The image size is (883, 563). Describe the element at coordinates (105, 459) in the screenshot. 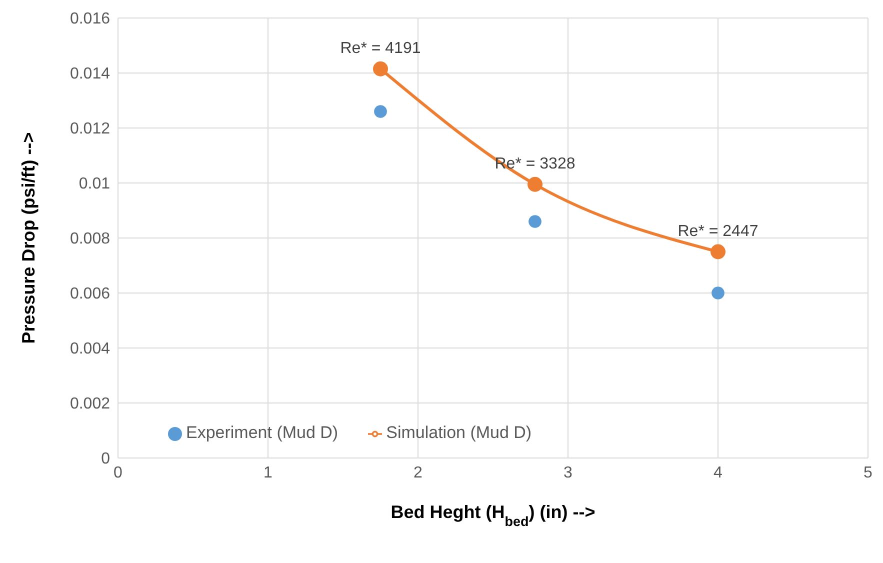

I see `y-tick-label: 0` at that location.